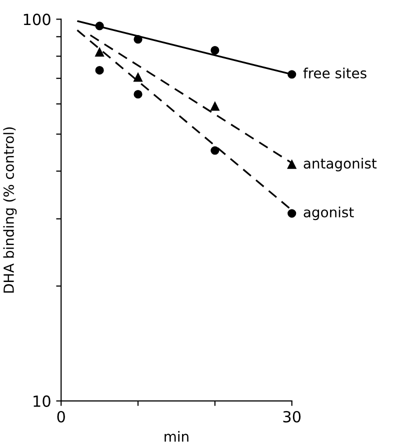 The width and height of the screenshot is (402, 447). I want to click on y-tick-label: 100, so click(37, 20).